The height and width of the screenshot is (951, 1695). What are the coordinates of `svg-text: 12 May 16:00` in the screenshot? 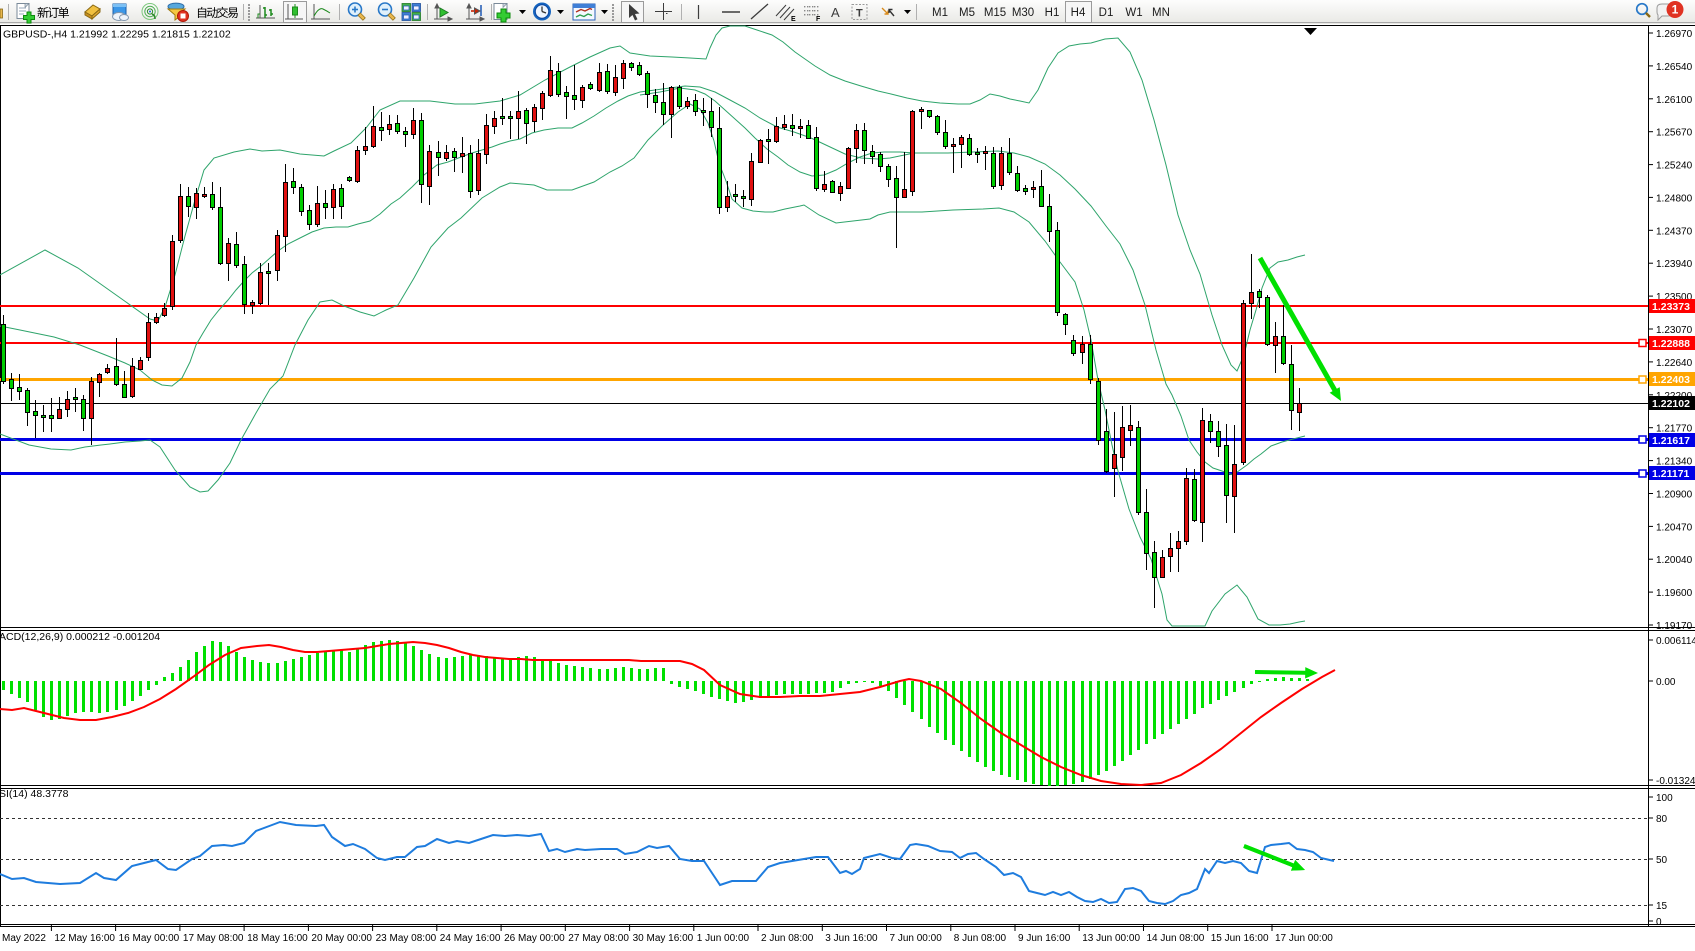 It's located at (84, 938).